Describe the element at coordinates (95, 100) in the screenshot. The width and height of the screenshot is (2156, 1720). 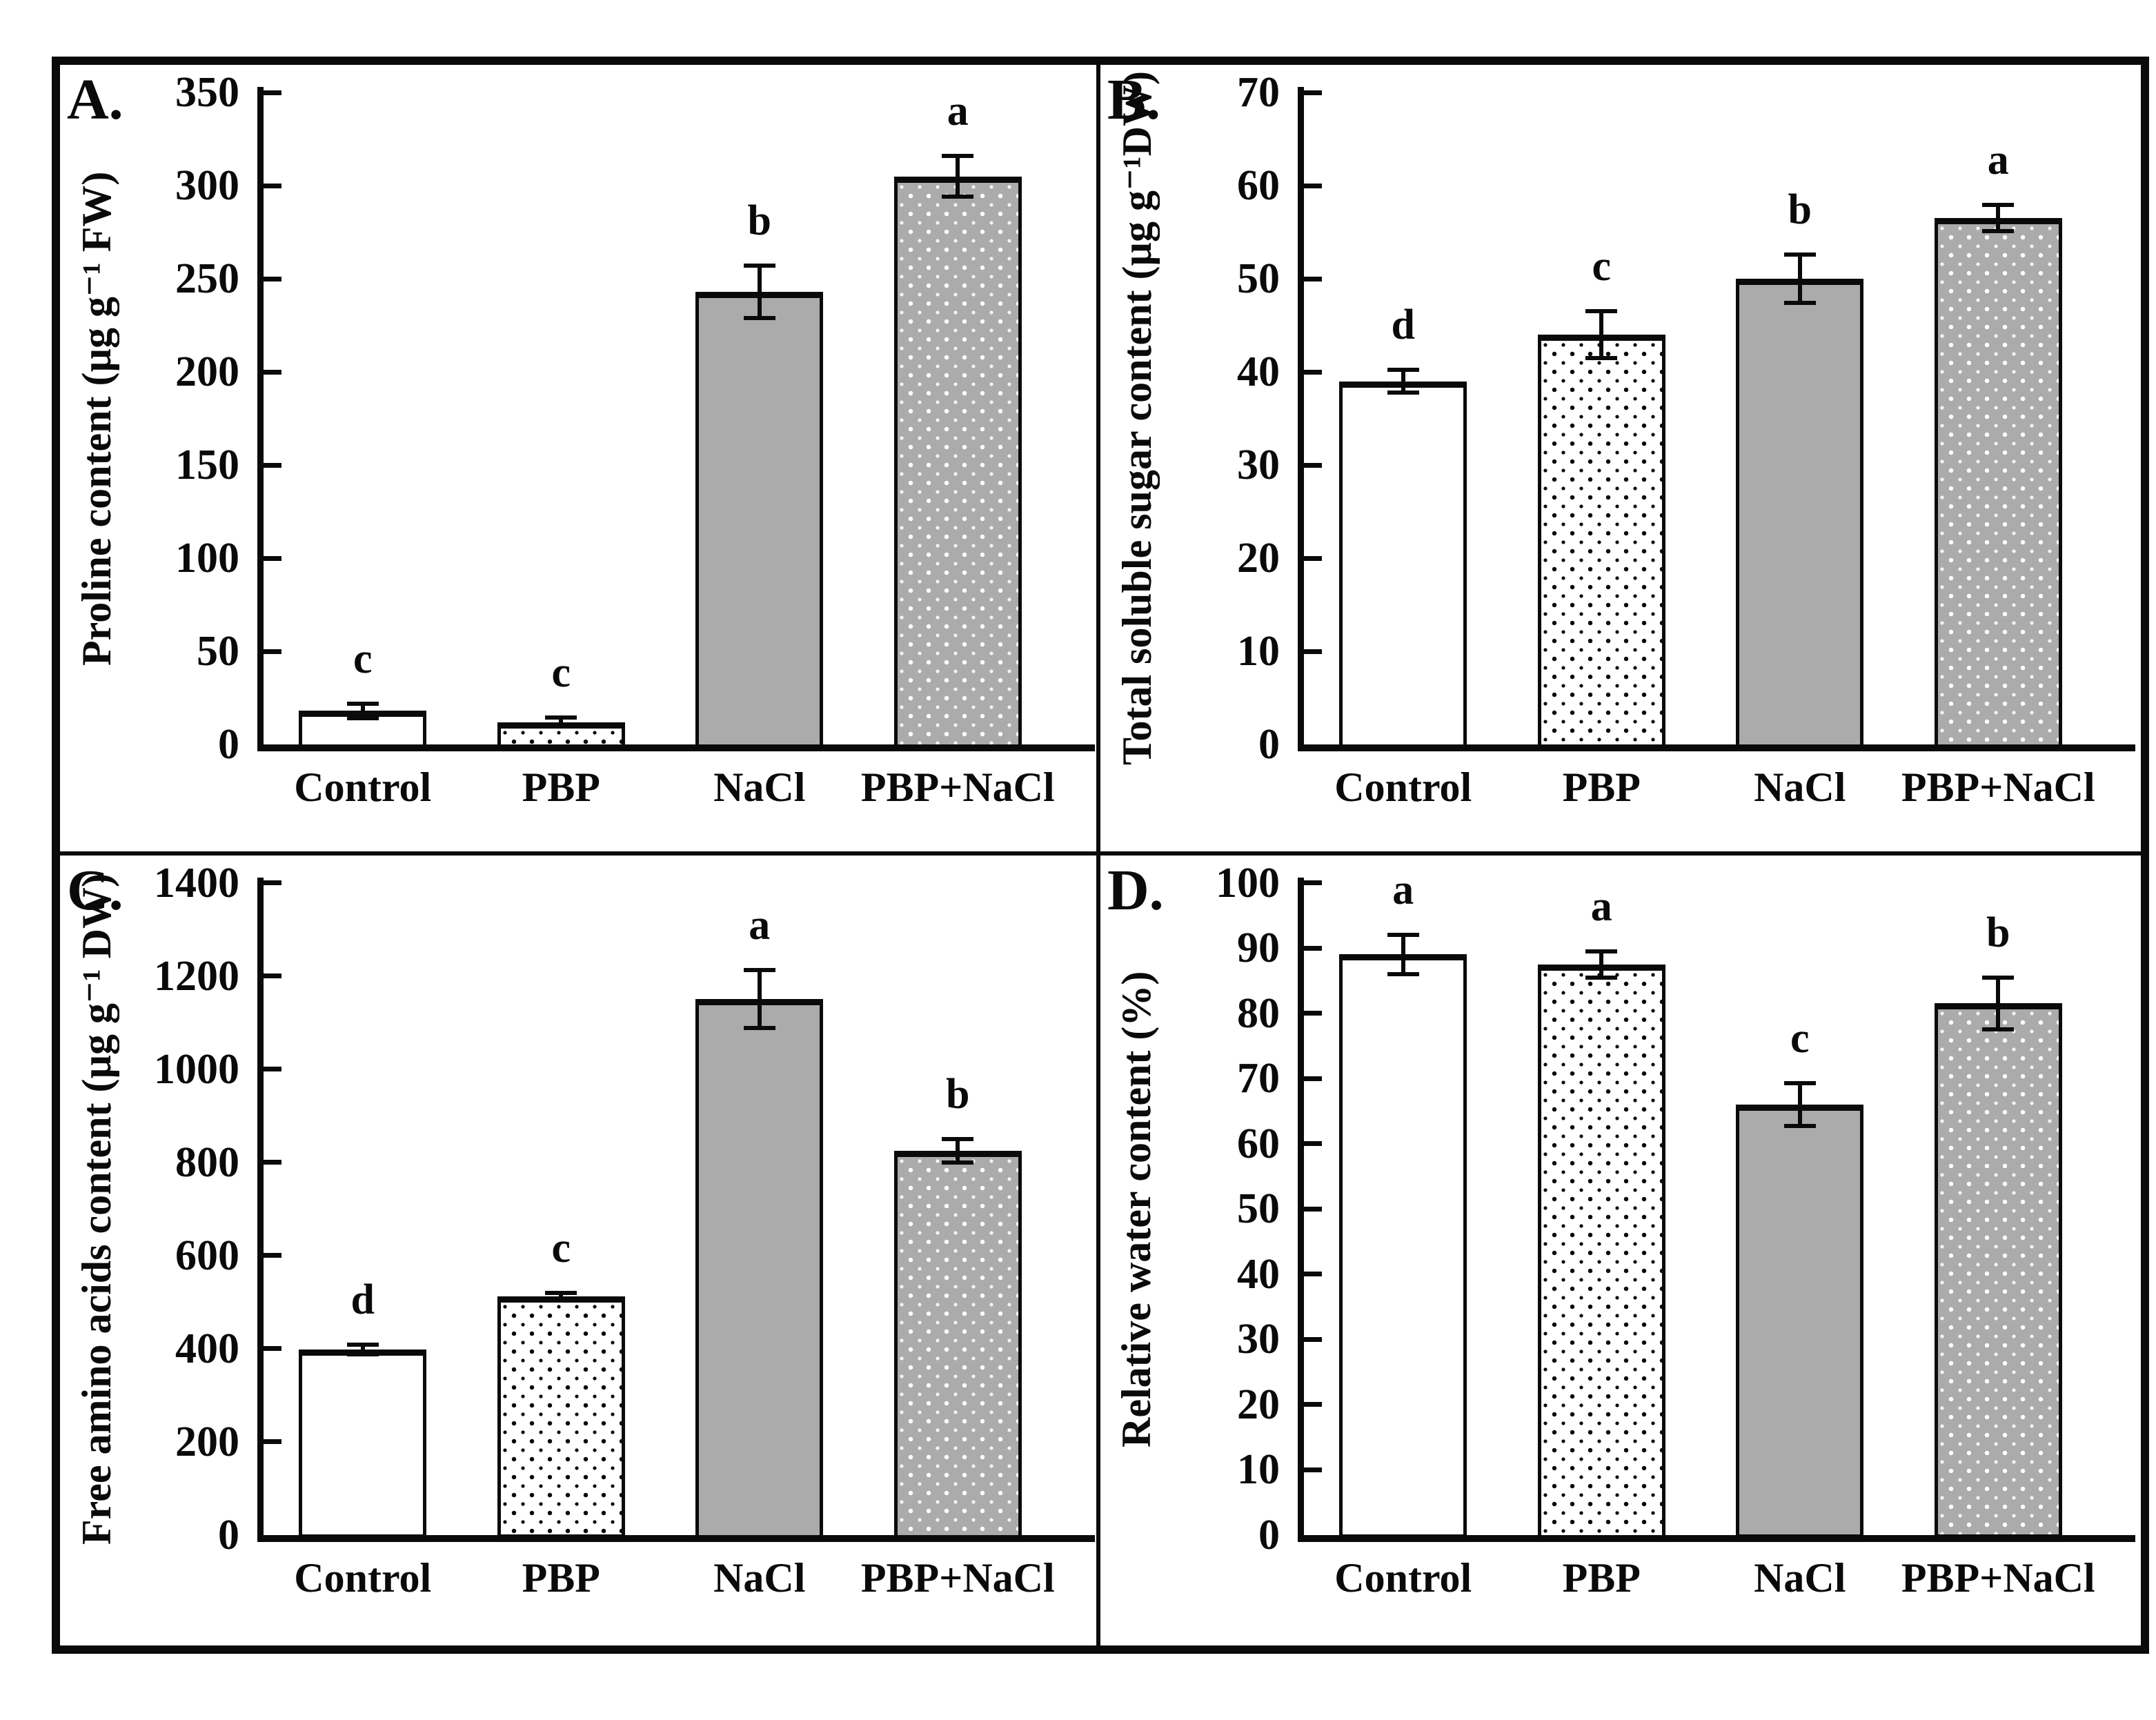
I see `panel-label-a: A.` at that location.